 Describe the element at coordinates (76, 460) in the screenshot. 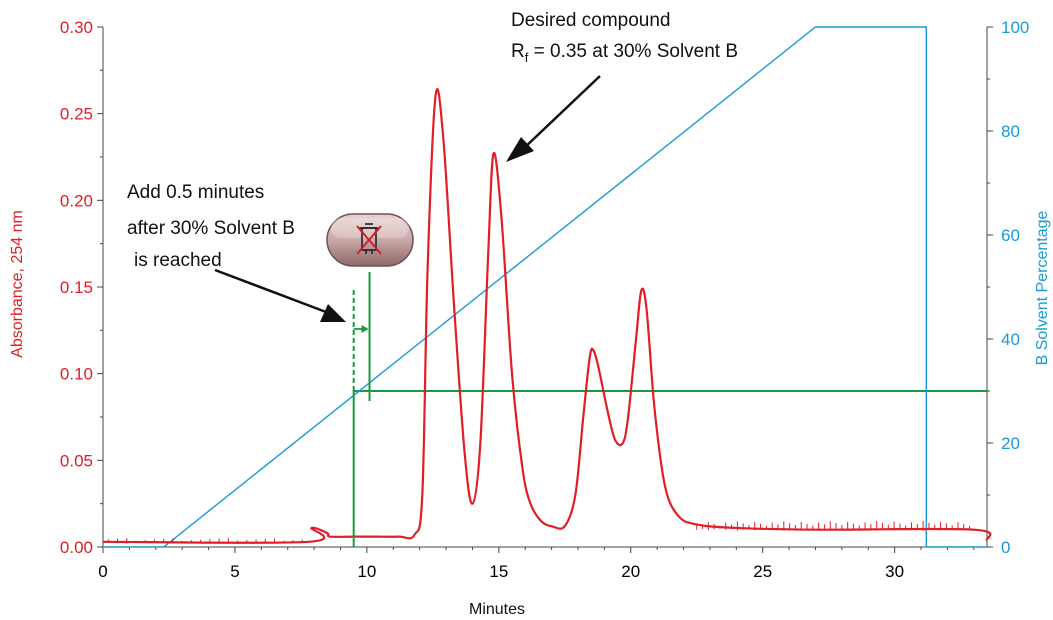

I see `y-left-tick-label: 0.05` at that location.